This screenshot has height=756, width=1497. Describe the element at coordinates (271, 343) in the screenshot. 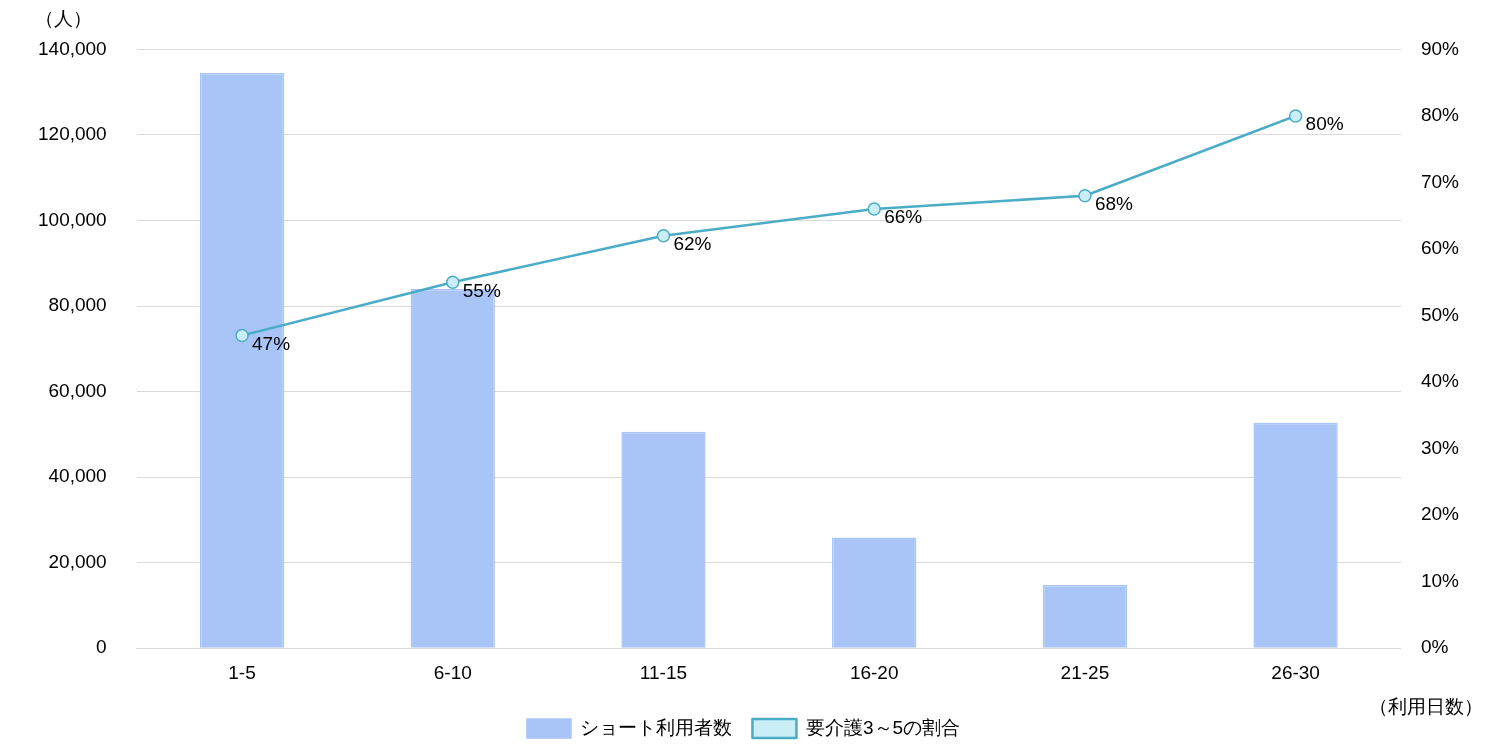

I see `data-label: 47%` at that location.